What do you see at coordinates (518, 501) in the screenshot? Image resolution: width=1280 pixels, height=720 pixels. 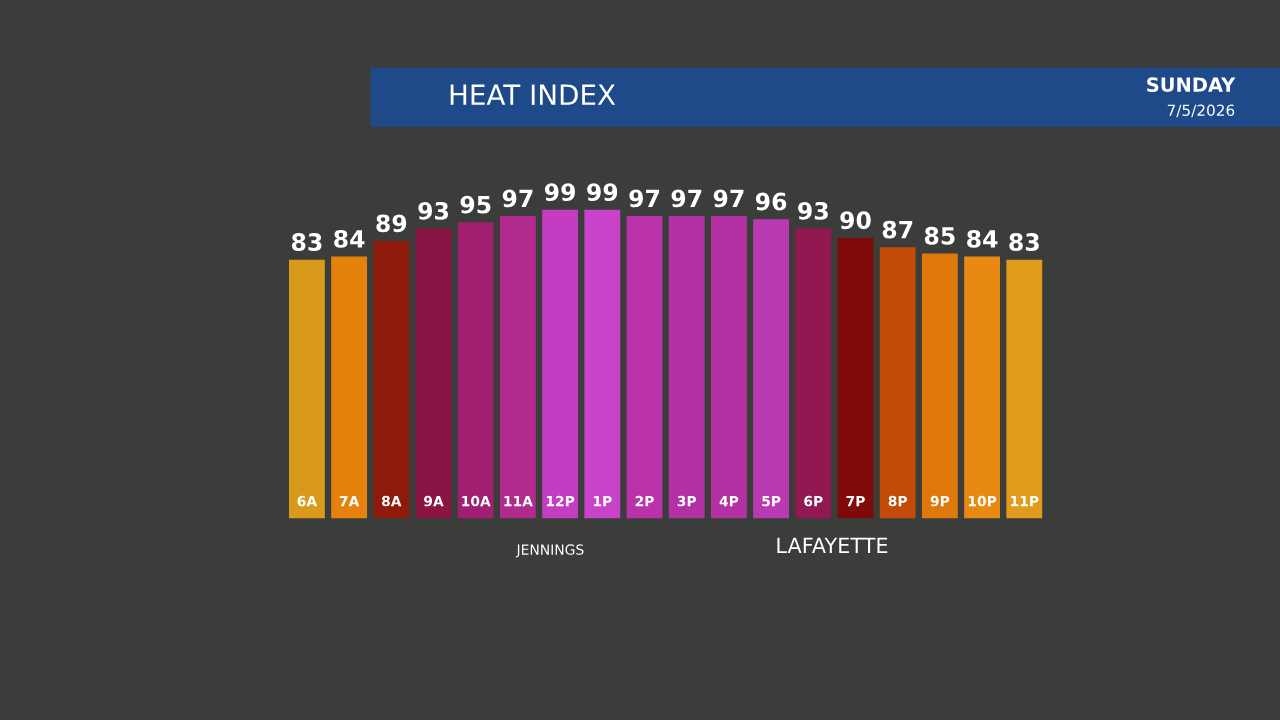 I see `x-tick-label: 11A` at bounding box center [518, 501].